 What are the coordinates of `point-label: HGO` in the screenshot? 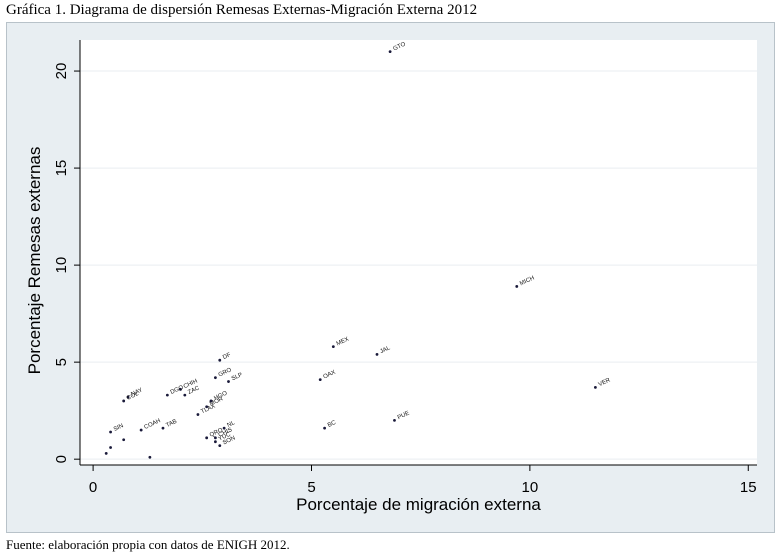 It's located at (220, 395).